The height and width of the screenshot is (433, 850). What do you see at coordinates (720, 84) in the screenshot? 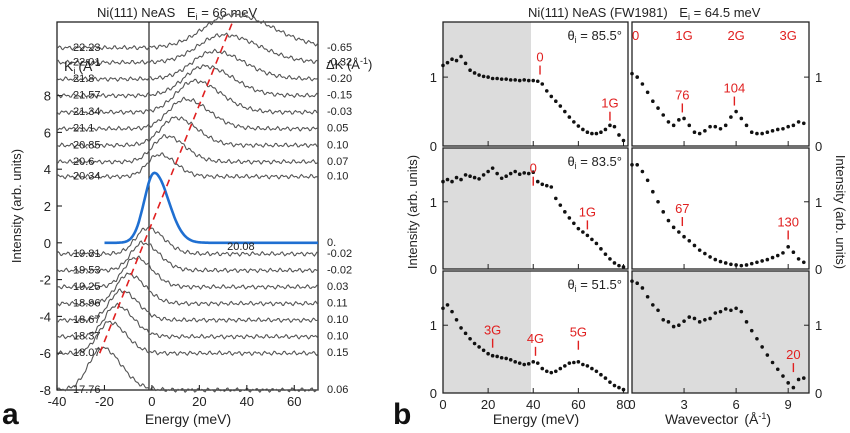
I see `subplot-frame` at bounding box center [720, 84].